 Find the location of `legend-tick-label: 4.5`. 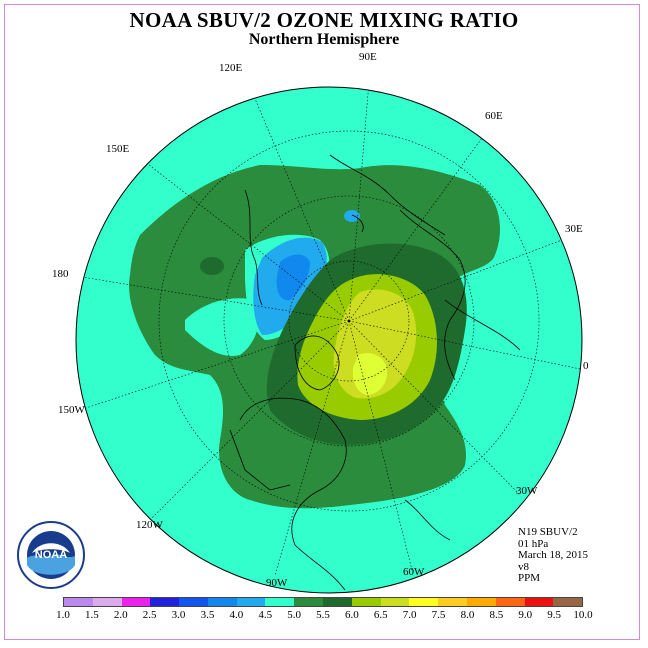

legend-tick-label: 4.5 is located at coordinates (265, 615).